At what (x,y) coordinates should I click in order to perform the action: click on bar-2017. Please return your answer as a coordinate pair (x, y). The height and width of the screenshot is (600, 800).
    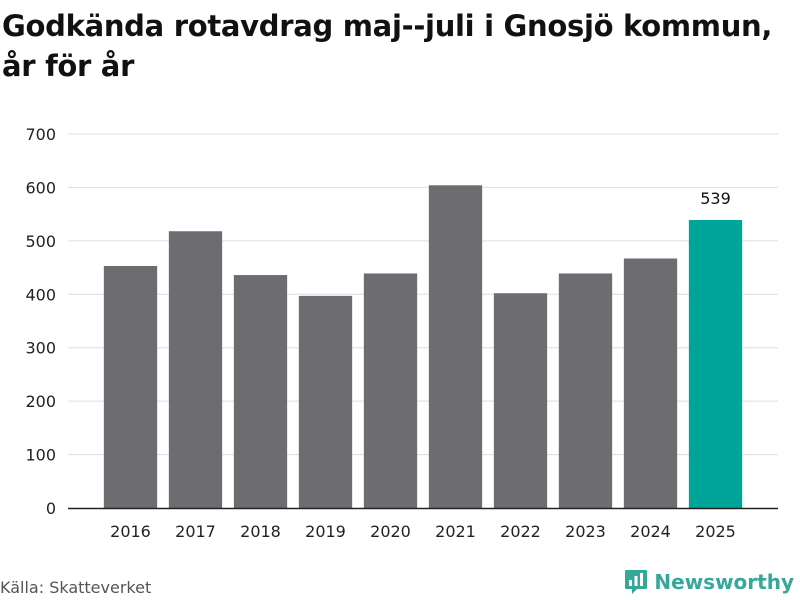
    Looking at the image, I should click on (195, 370).